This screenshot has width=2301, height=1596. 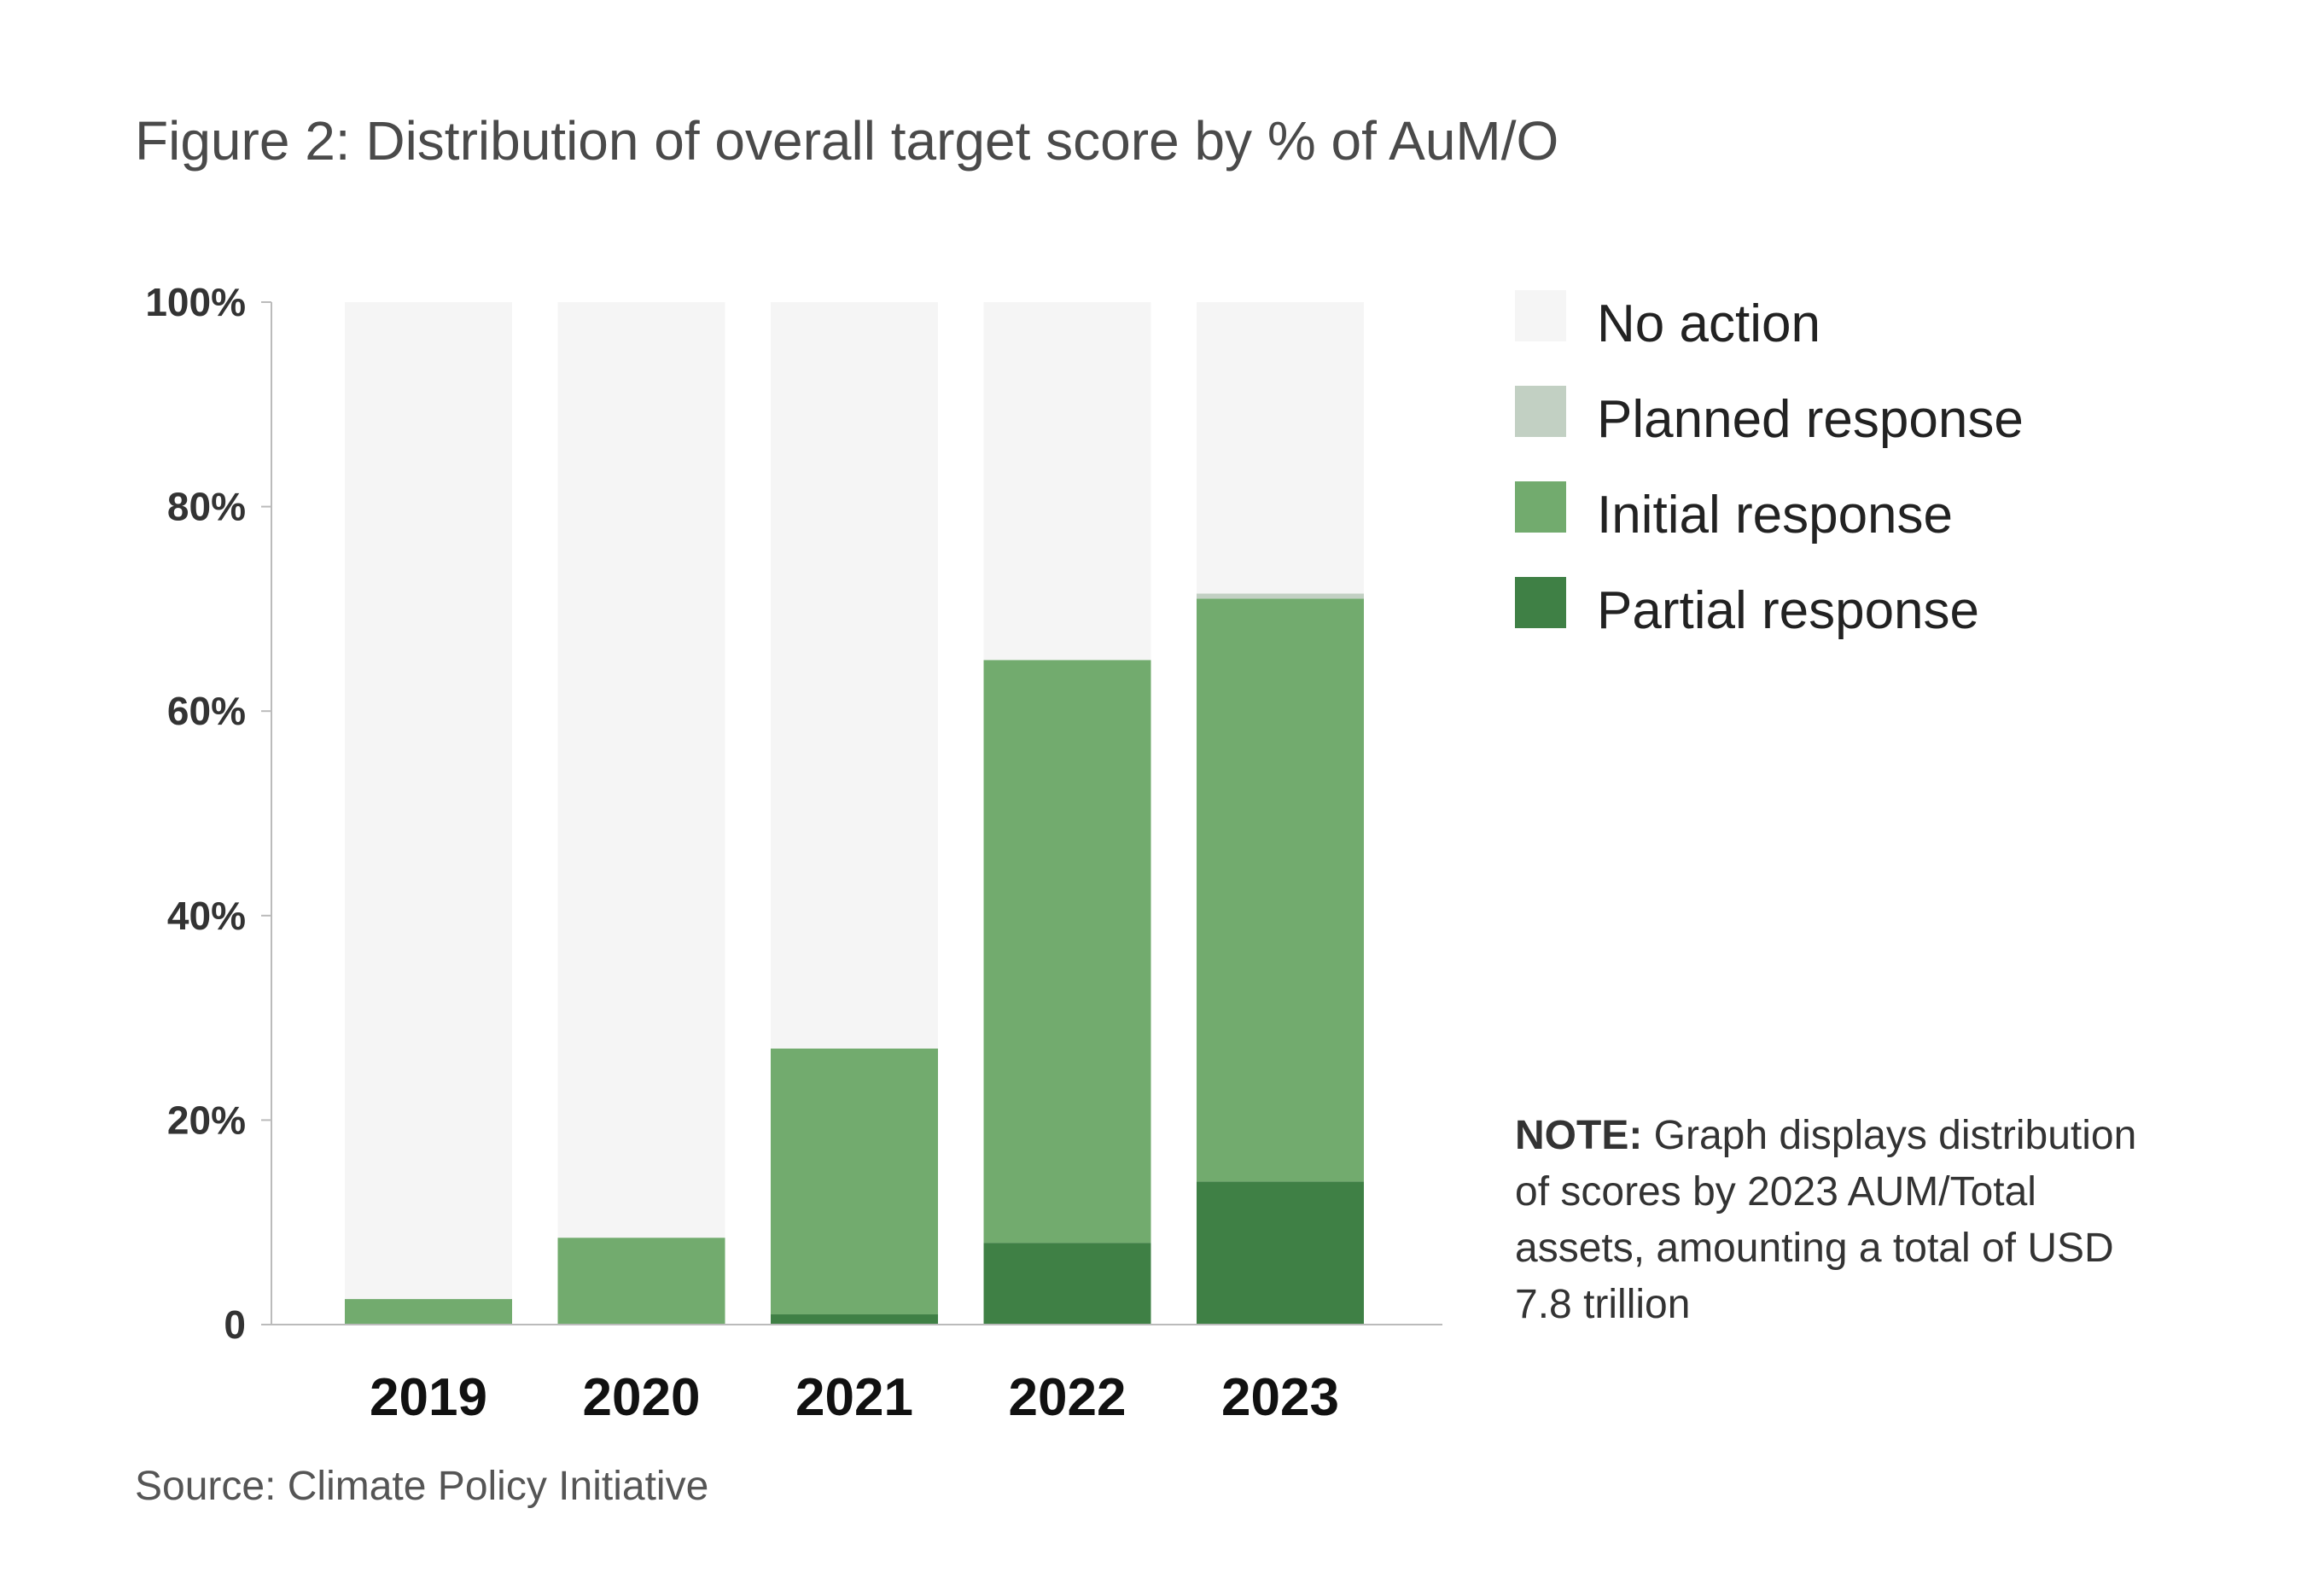 What do you see at coordinates (1067, 481) in the screenshot?
I see `bar-no-action-2022` at bounding box center [1067, 481].